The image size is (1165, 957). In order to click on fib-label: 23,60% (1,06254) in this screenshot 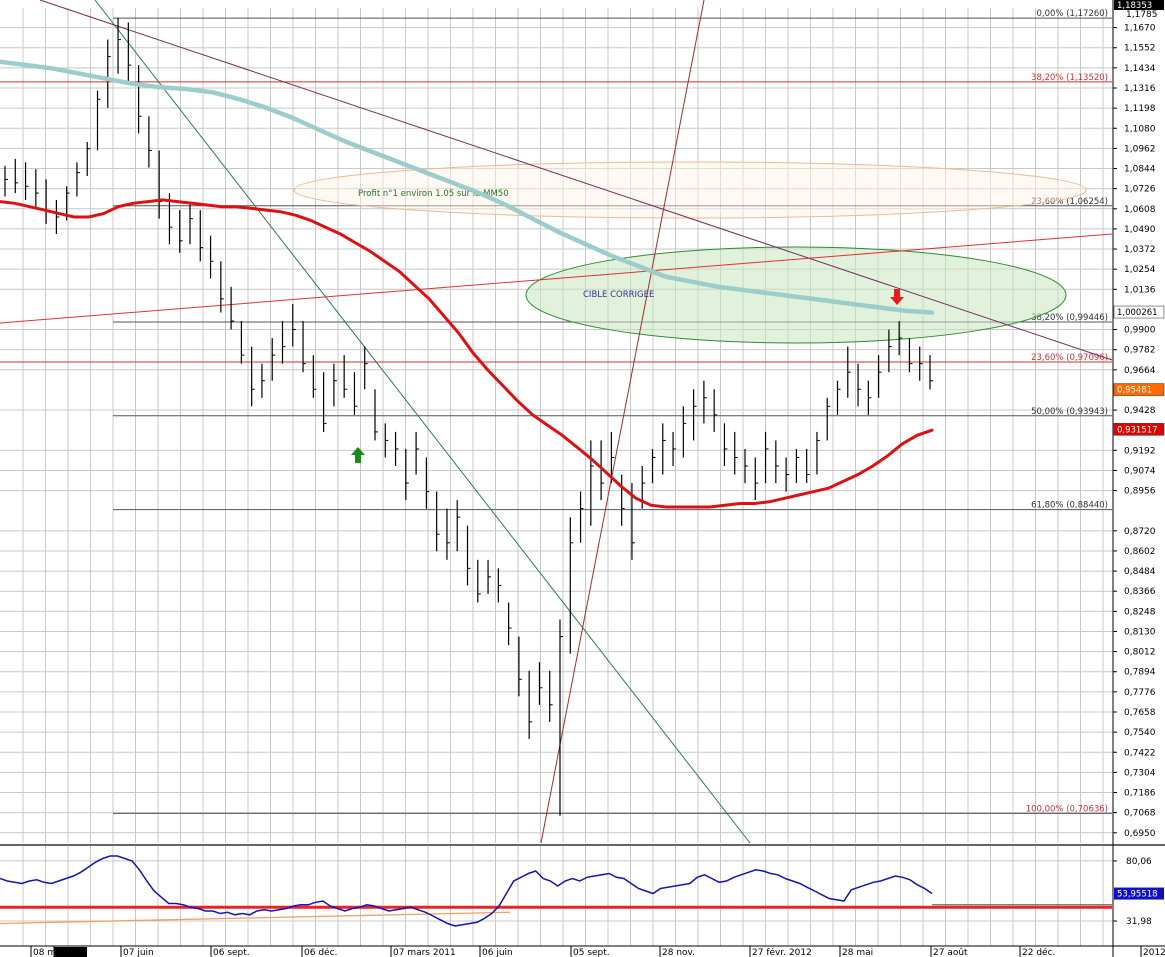, I will do `click(1069, 202)`.